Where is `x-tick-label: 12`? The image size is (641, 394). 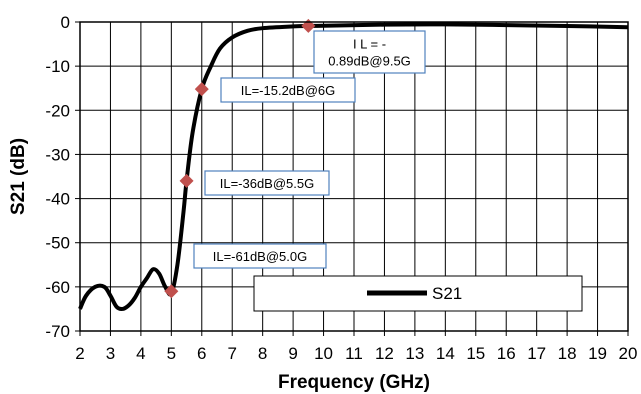 x-tick-label: 12 is located at coordinates (384, 353).